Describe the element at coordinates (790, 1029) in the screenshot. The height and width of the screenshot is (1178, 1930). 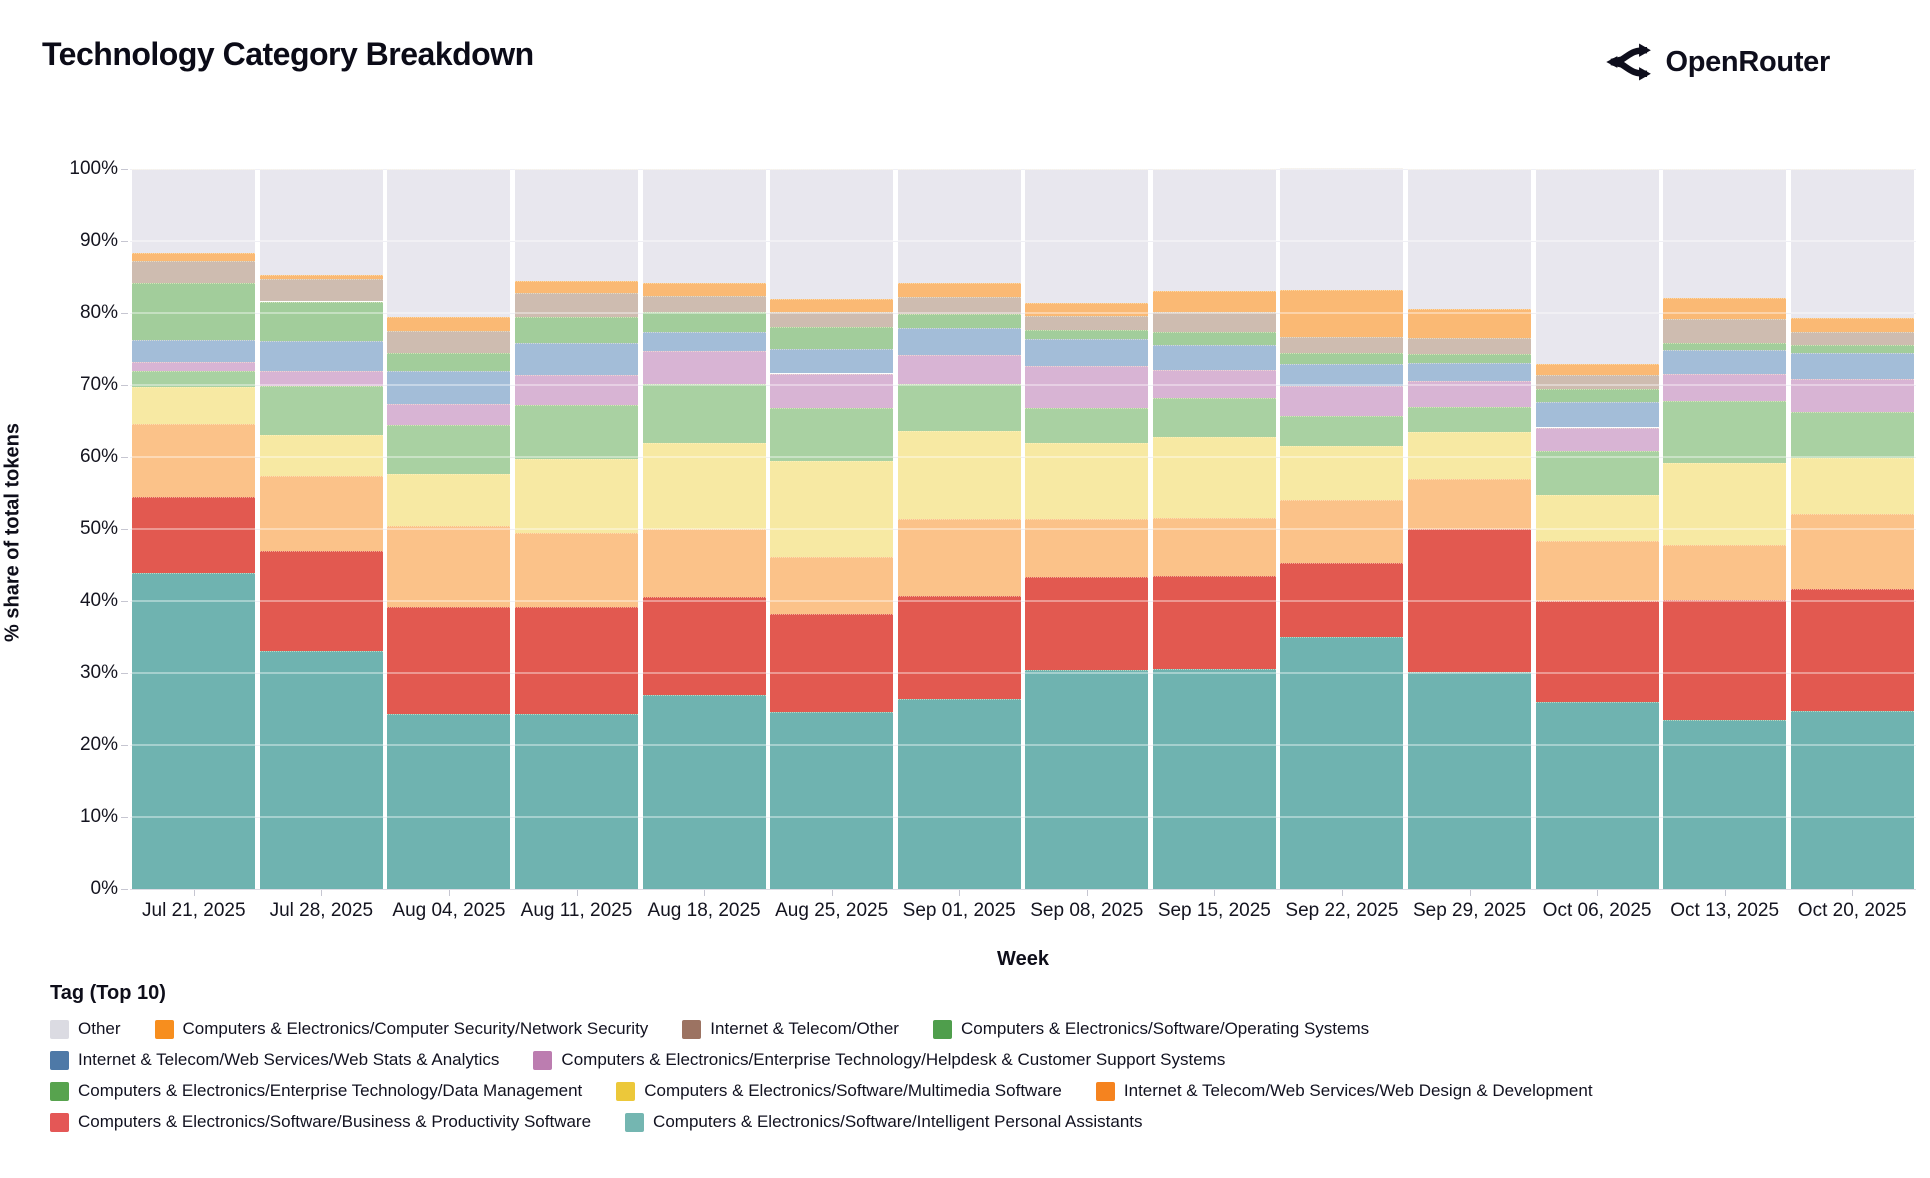
I see `legend-item-itother: Internet & Telecom/Other` at that location.